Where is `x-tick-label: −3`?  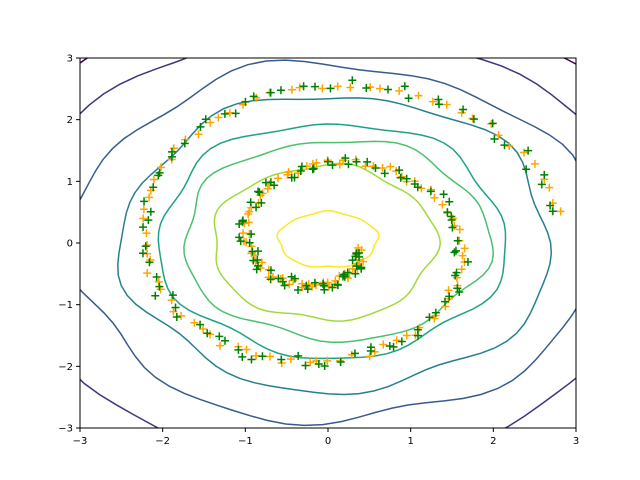 x-tick-label: −3 is located at coordinates (80, 441).